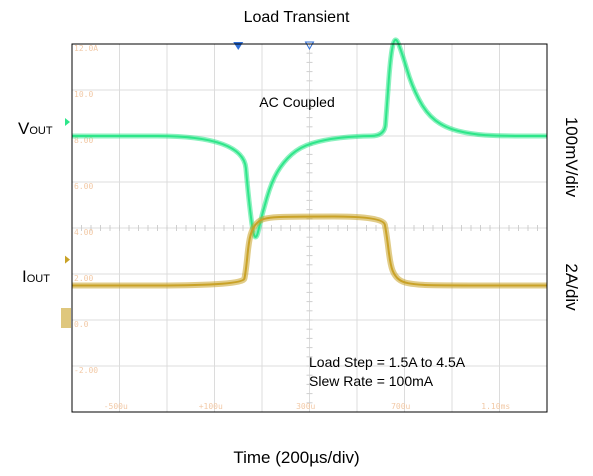 The height and width of the screenshot is (476, 593). Describe the element at coordinates (83, 232) in the screenshot. I see `y-tick-label: 4.00` at that location.